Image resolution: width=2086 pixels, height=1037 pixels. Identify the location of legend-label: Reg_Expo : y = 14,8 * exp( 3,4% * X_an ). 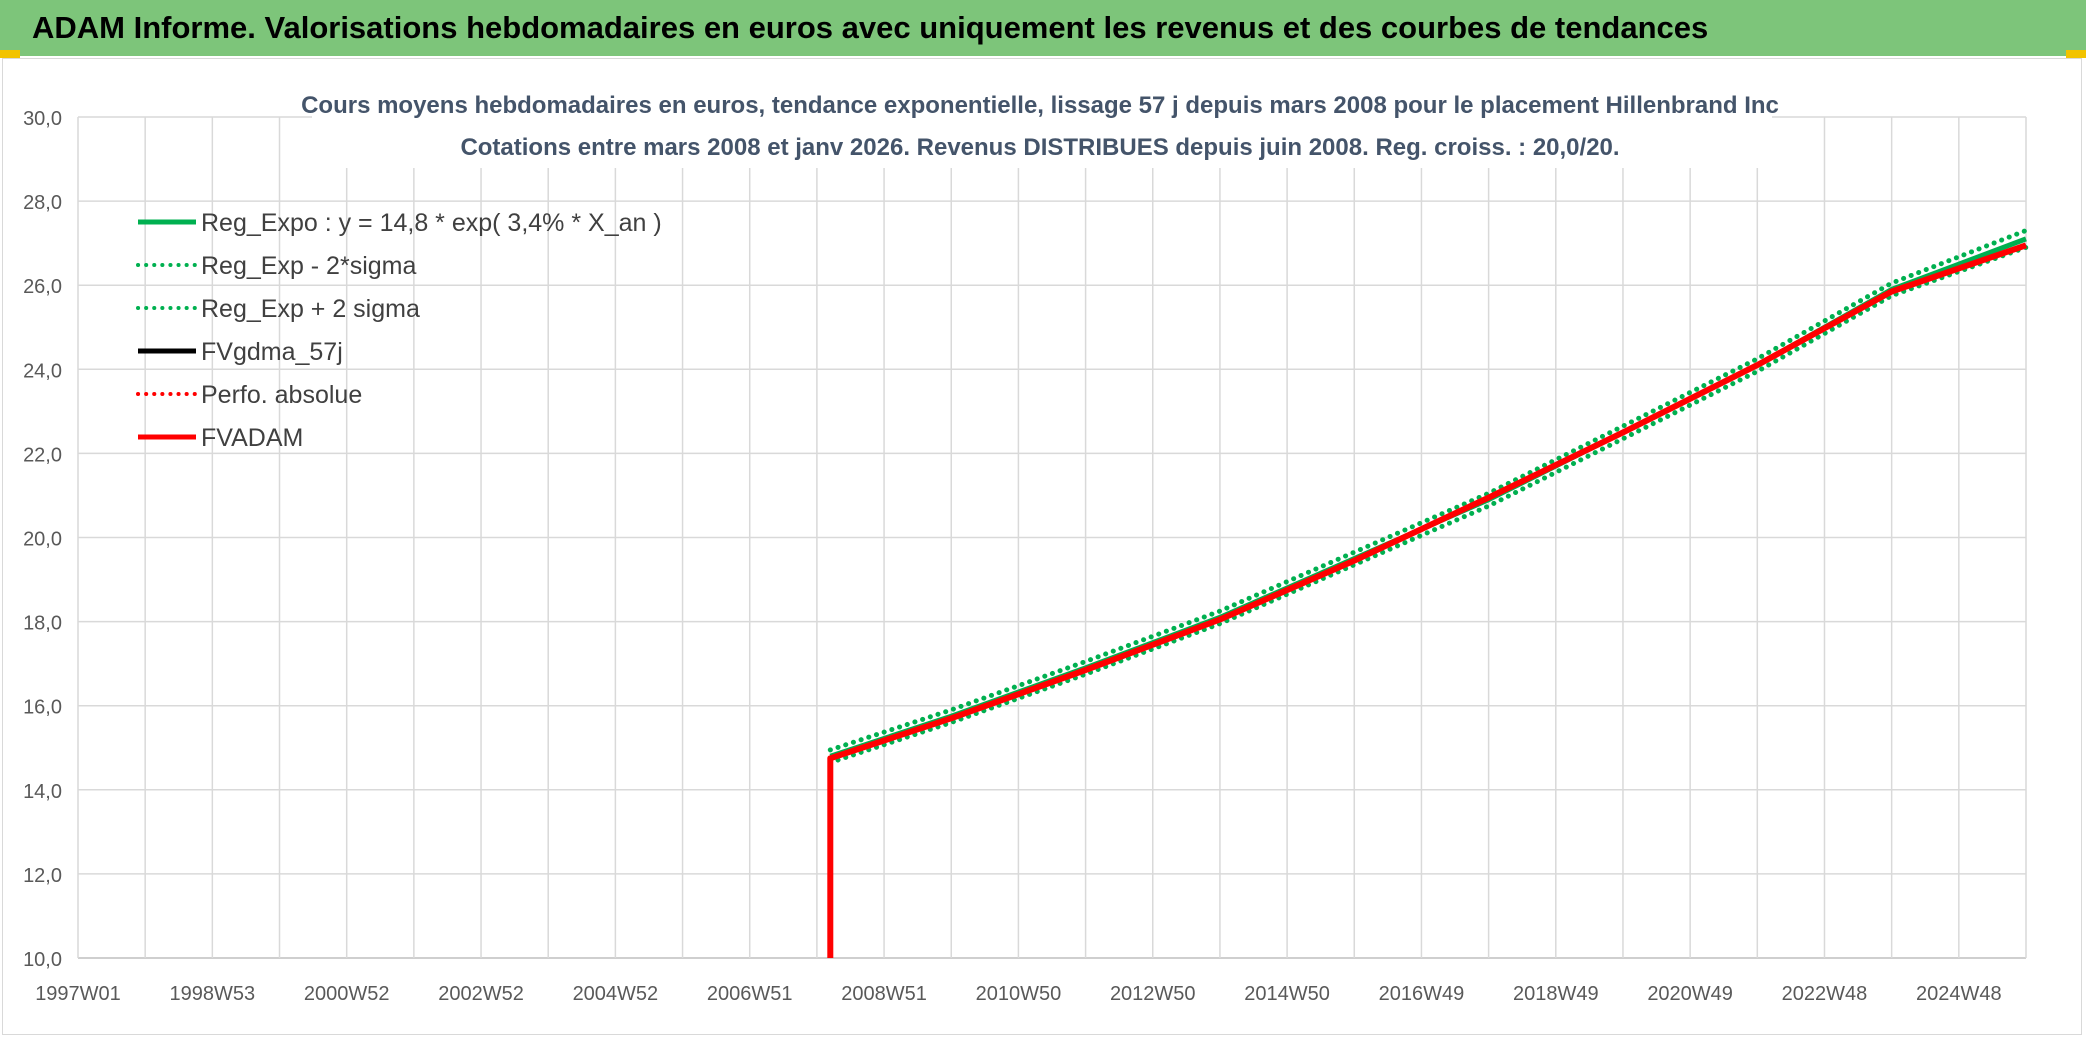
(431, 223).